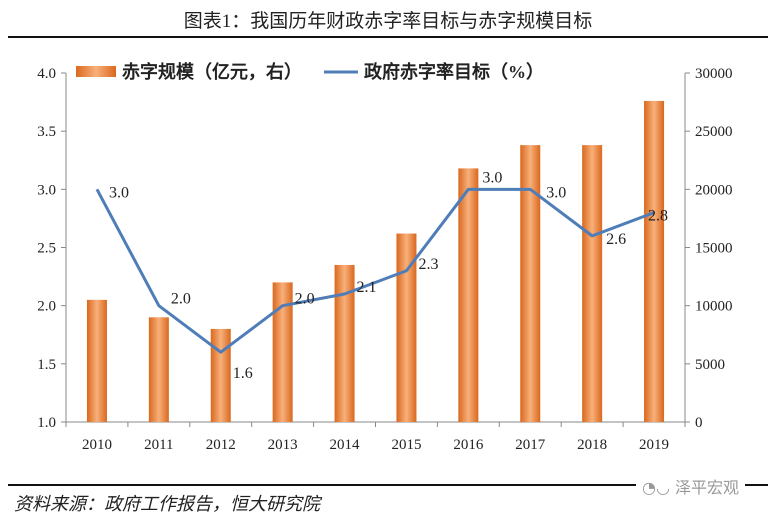 The width and height of the screenshot is (776, 520). What do you see at coordinates (243, 373) in the screenshot?
I see `data-label-2012: 1.6` at bounding box center [243, 373].